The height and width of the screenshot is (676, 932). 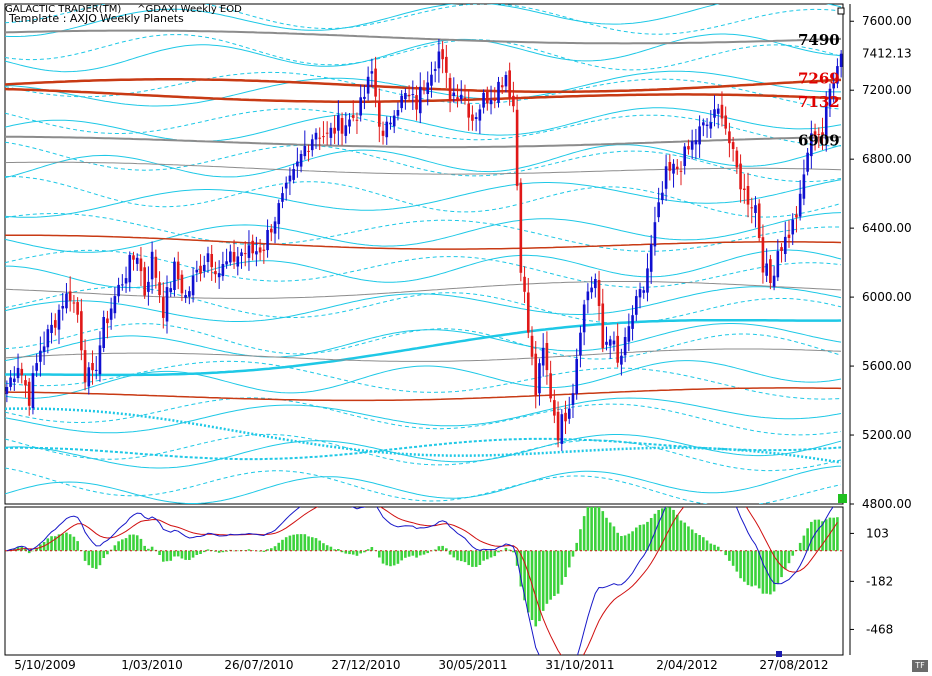 What do you see at coordinates (365, 665) in the screenshot?
I see `x-tick-label: 27/12/2010` at bounding box center [365, 665].